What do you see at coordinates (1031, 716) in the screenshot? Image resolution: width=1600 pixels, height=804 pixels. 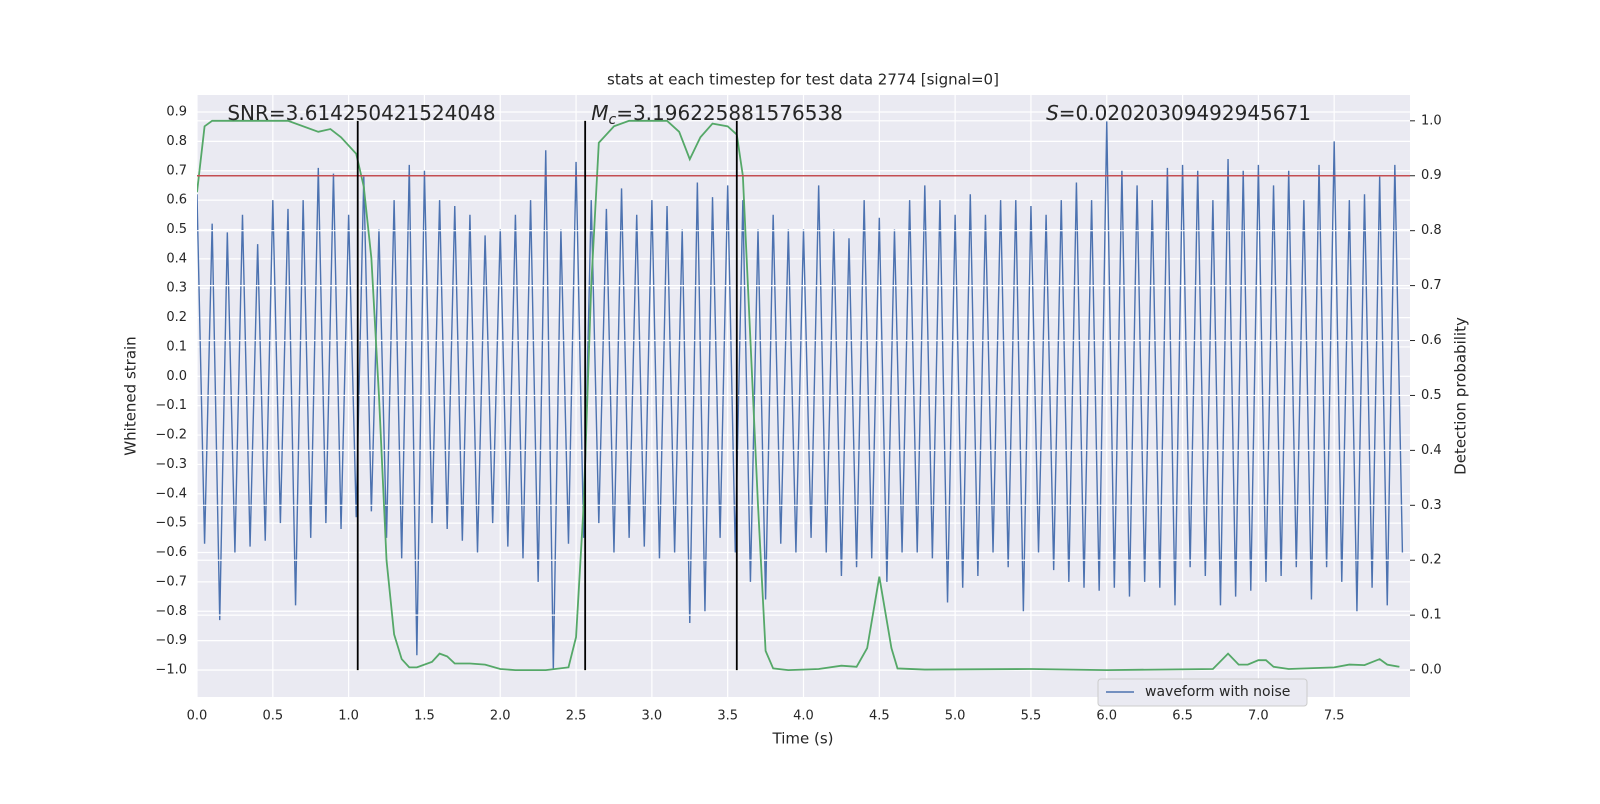 I see `x-tick-label: 5.5` at bounding box center [1031, 716].